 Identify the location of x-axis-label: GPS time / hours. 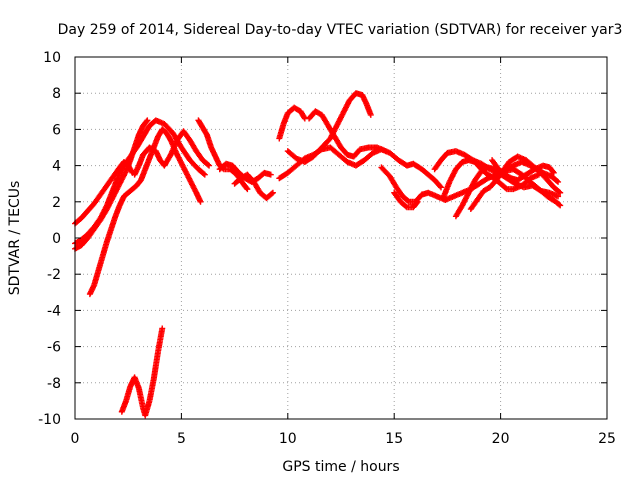
(340, 467).